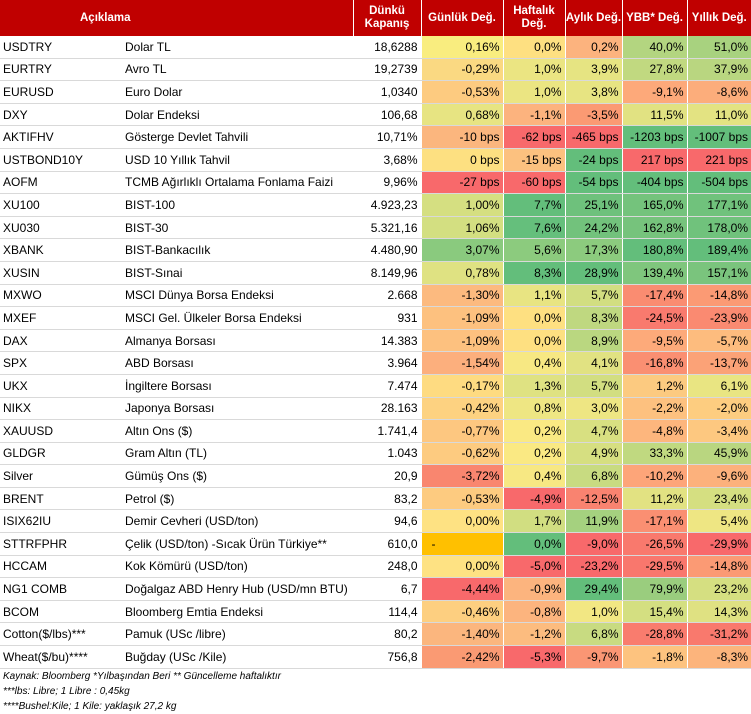 Image resolution: width=751 pixels, height=714 pixels. What do you see at coordinates (237, 205) in the screenshot?
I see `asset-description: BIST-100` at bounding box center [237, 205].